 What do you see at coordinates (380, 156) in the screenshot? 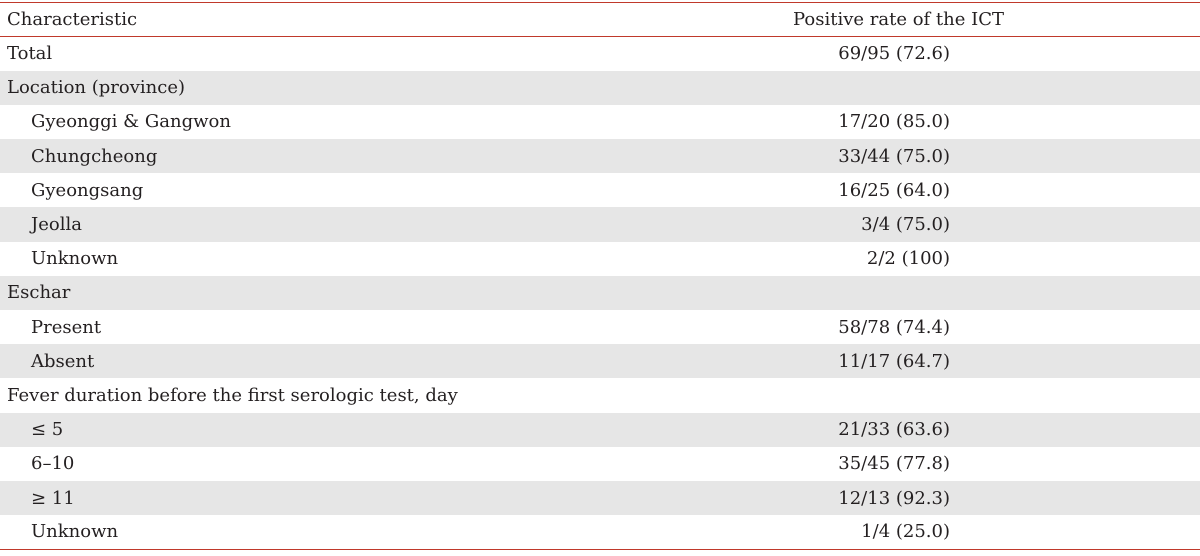
I see `row-label: Chungcheong` at bounding box center [380, 156].